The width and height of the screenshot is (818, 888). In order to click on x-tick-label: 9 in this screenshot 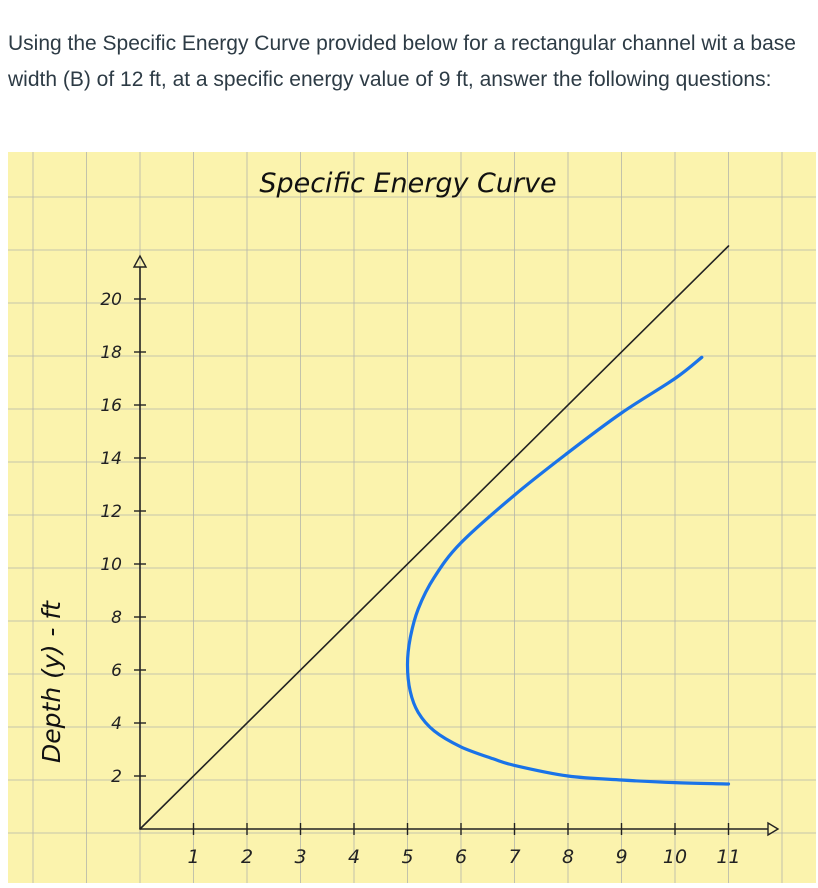, I will do `click(621, 857)`.